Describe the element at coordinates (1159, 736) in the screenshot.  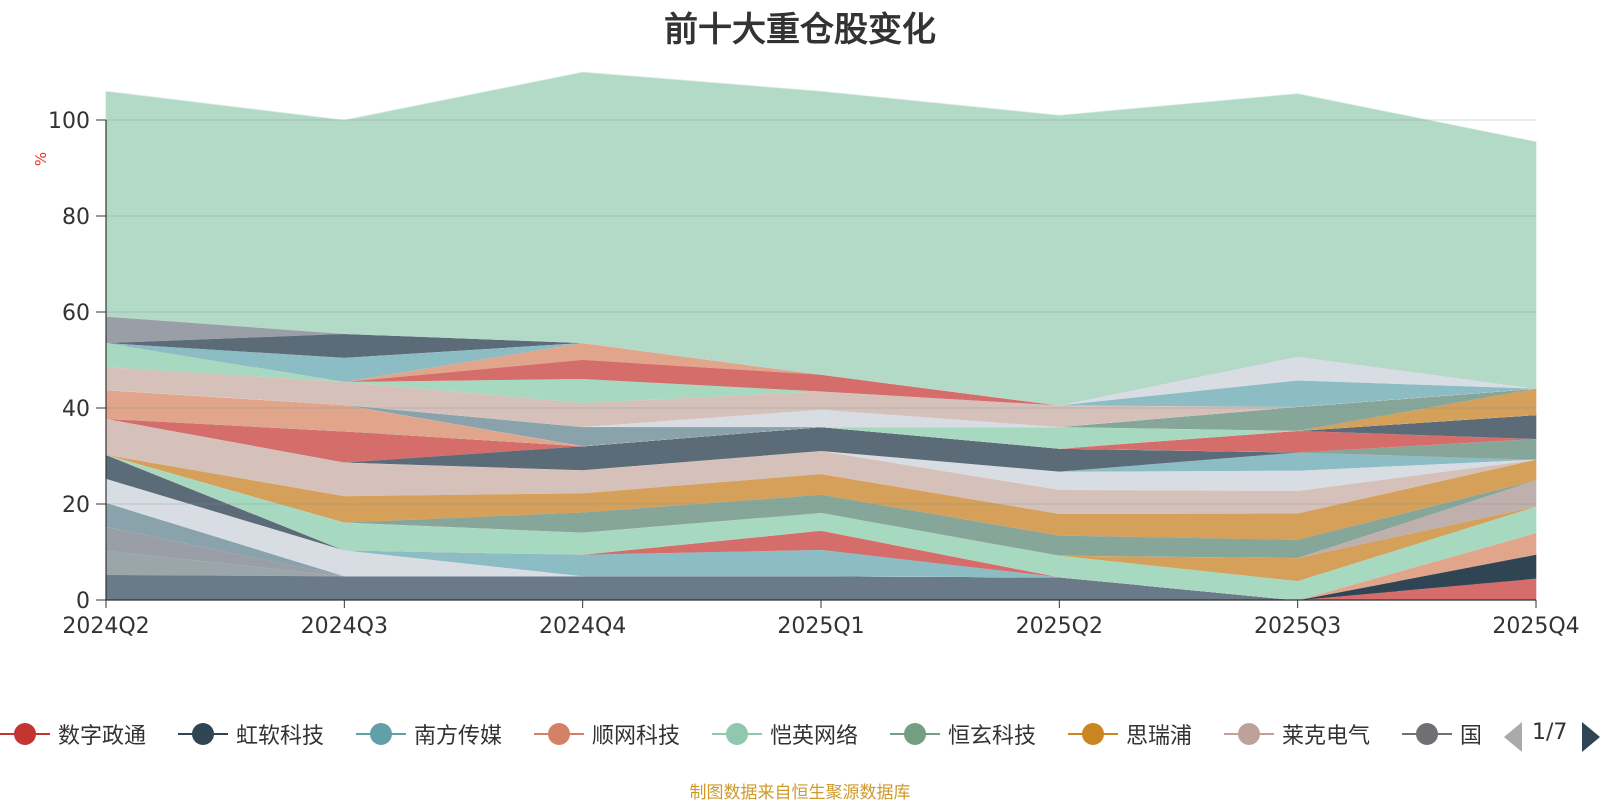
I see `legend-label: 思瑞浦` at that location.